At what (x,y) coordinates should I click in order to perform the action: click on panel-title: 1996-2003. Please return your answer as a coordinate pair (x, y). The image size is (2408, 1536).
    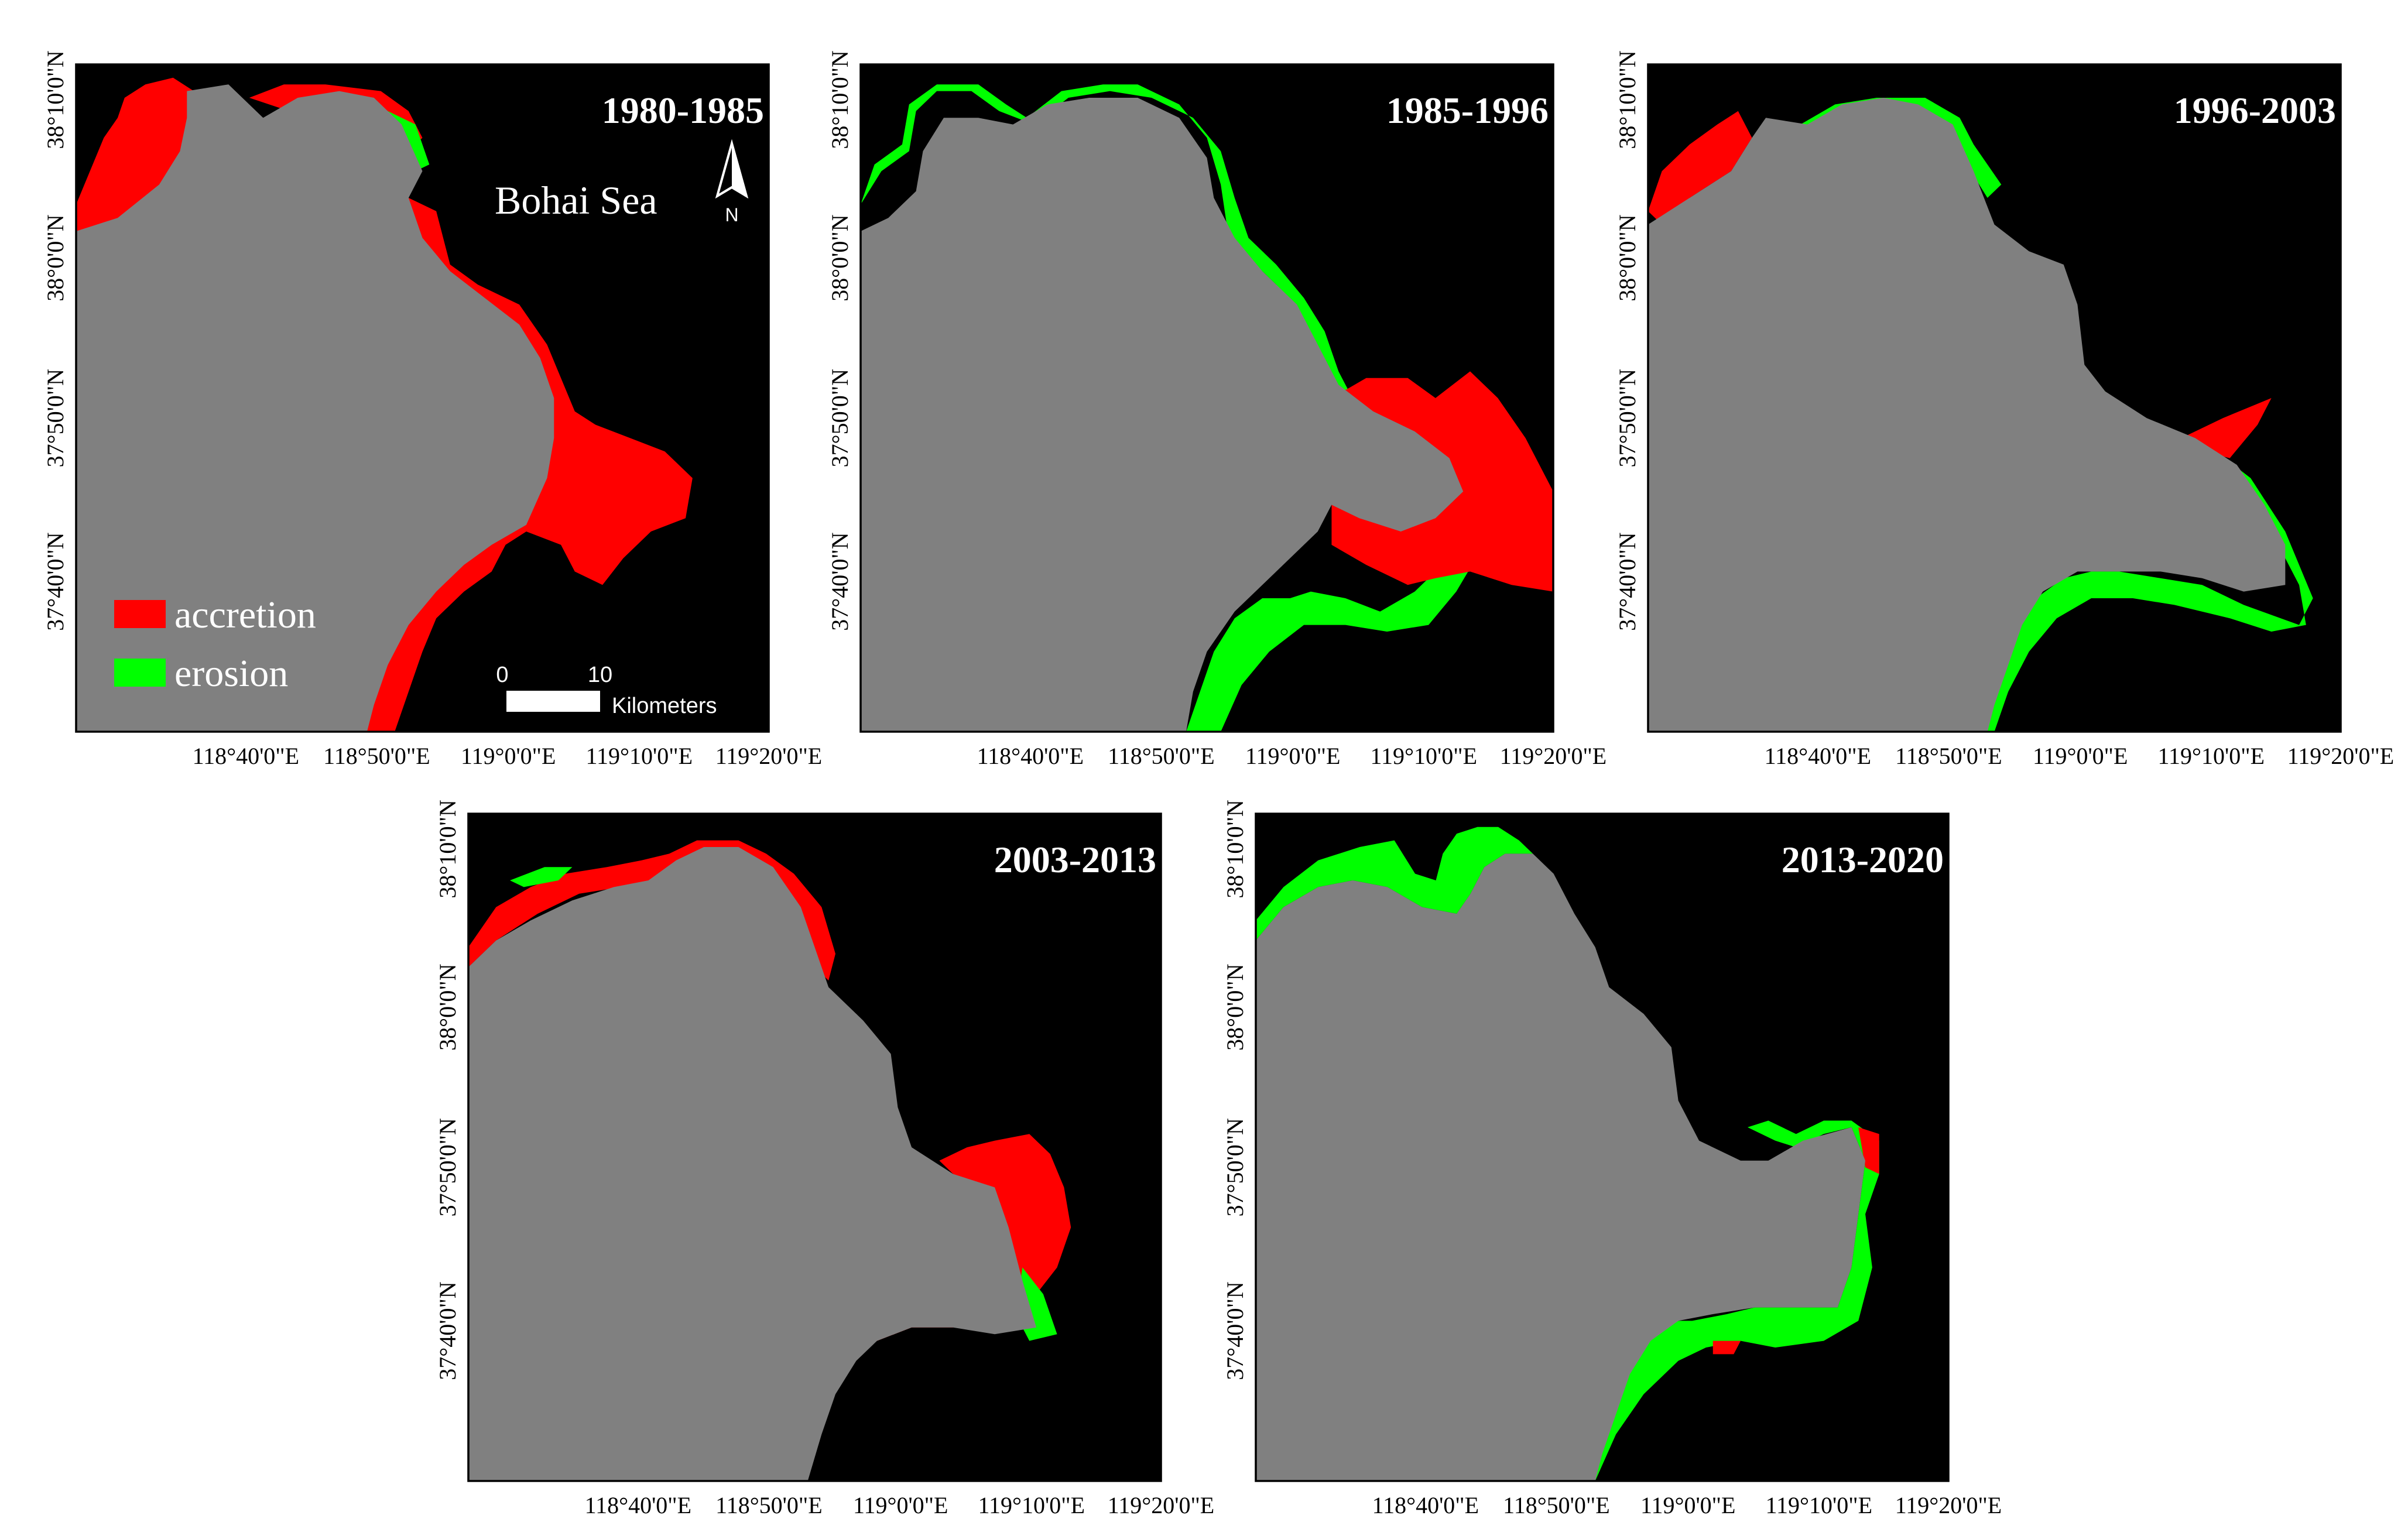
    Looking at the image, I should click on (2255, 110).